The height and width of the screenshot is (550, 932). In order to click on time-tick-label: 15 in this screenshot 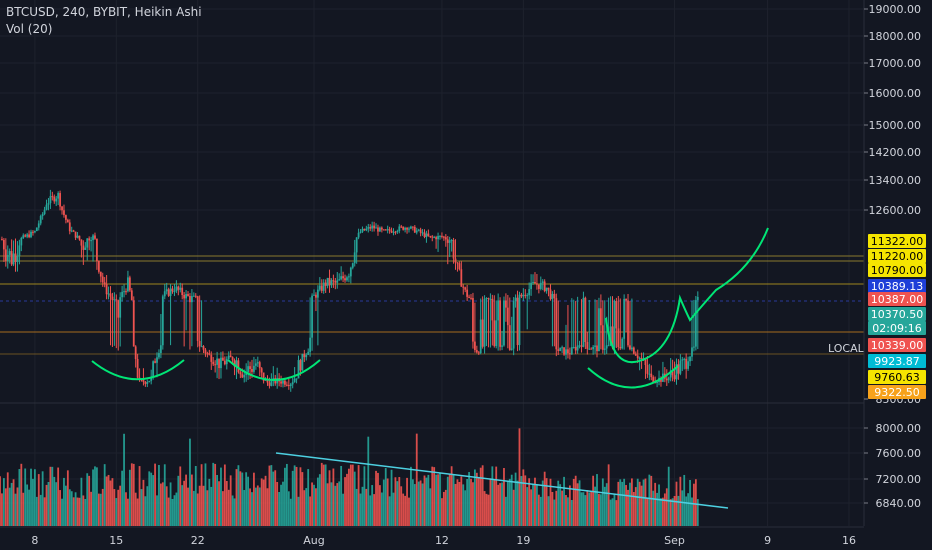, I will do `click(116, 540)`.